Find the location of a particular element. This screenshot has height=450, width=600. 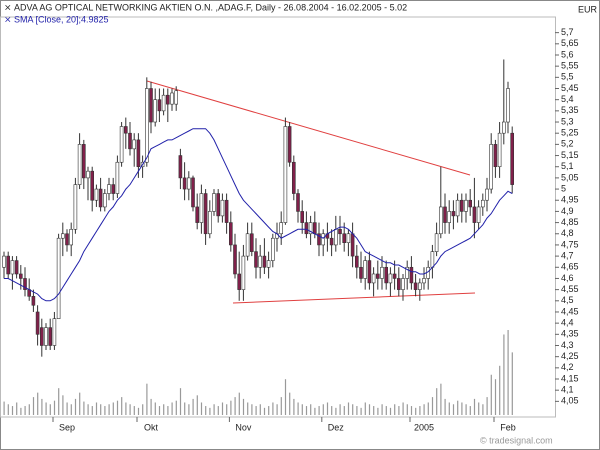

y-tick-label: 4,85 is located at coordinates (570, 222).